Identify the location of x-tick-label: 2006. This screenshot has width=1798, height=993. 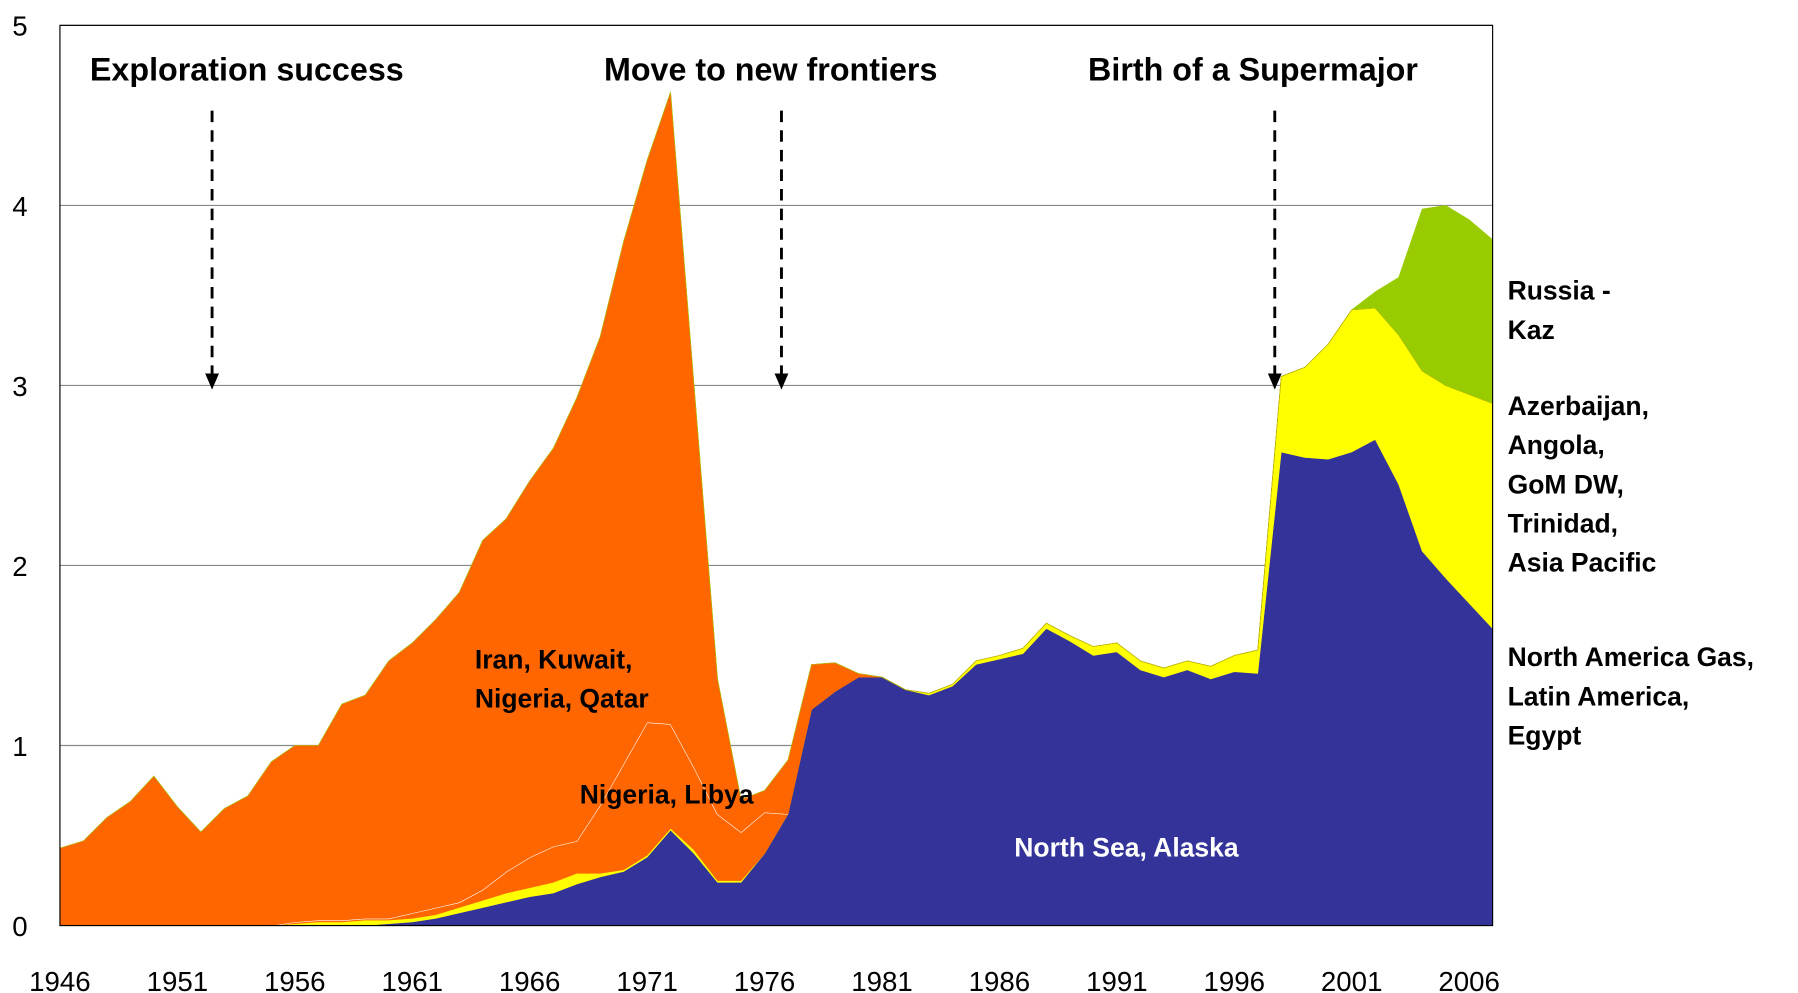
(1469, 979).